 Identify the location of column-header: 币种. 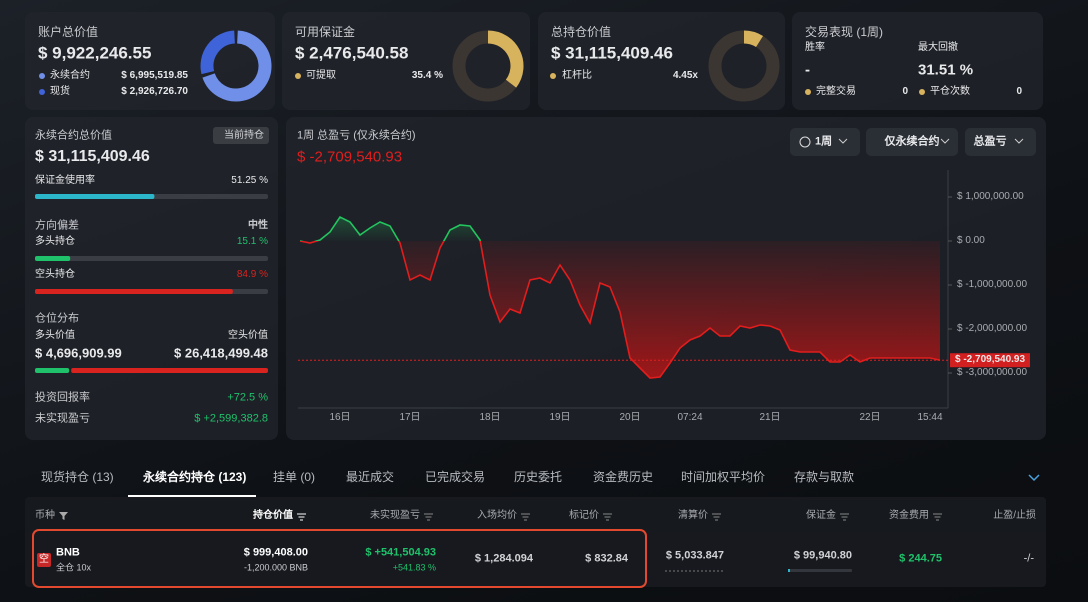
(45, 515).